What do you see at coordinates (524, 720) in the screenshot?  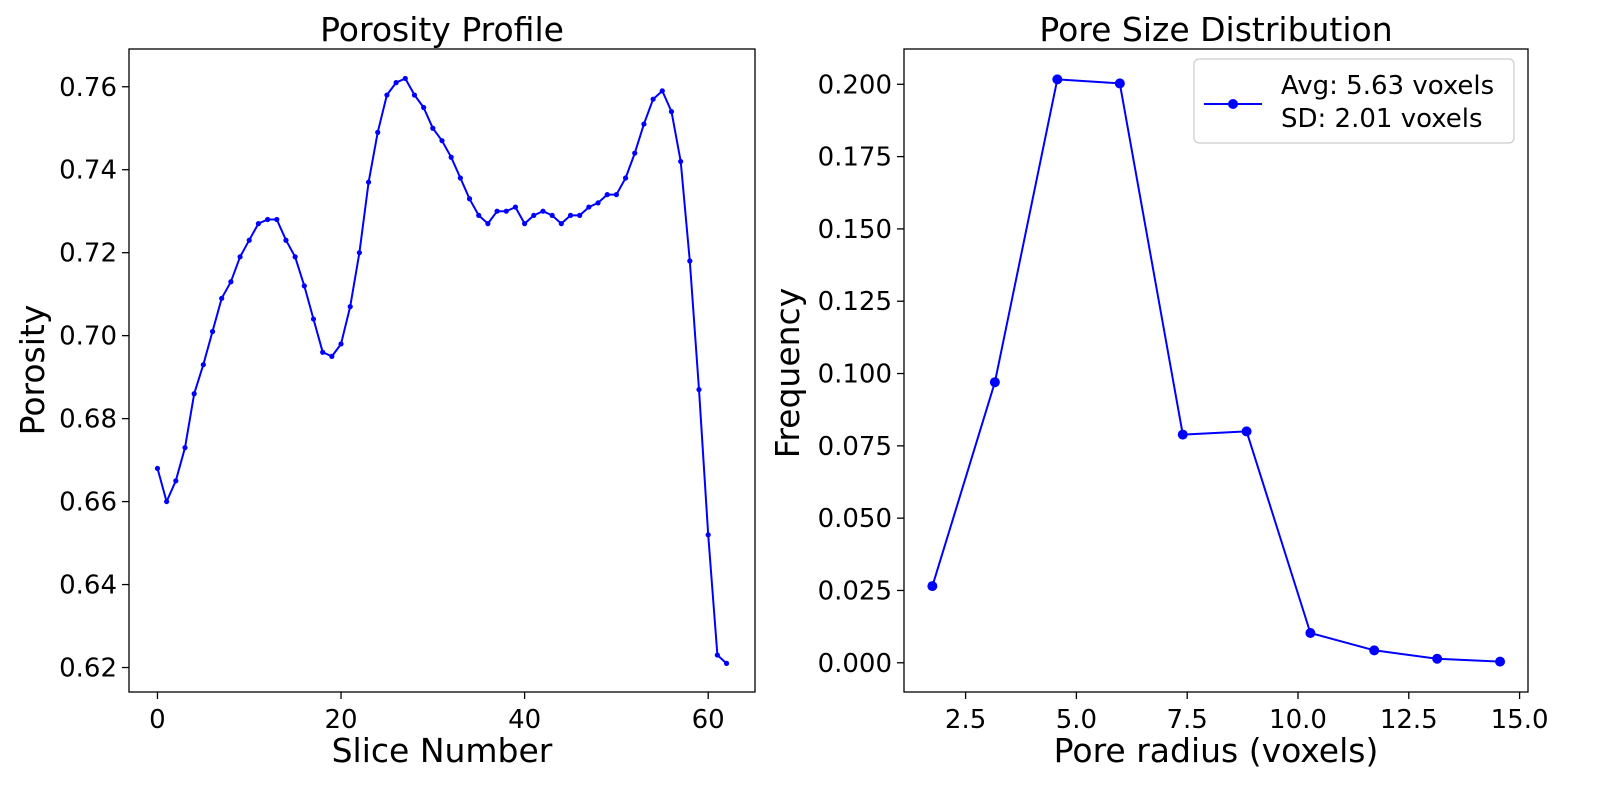 I see `x-tick-label: 40` at bounding box center [524, 720].